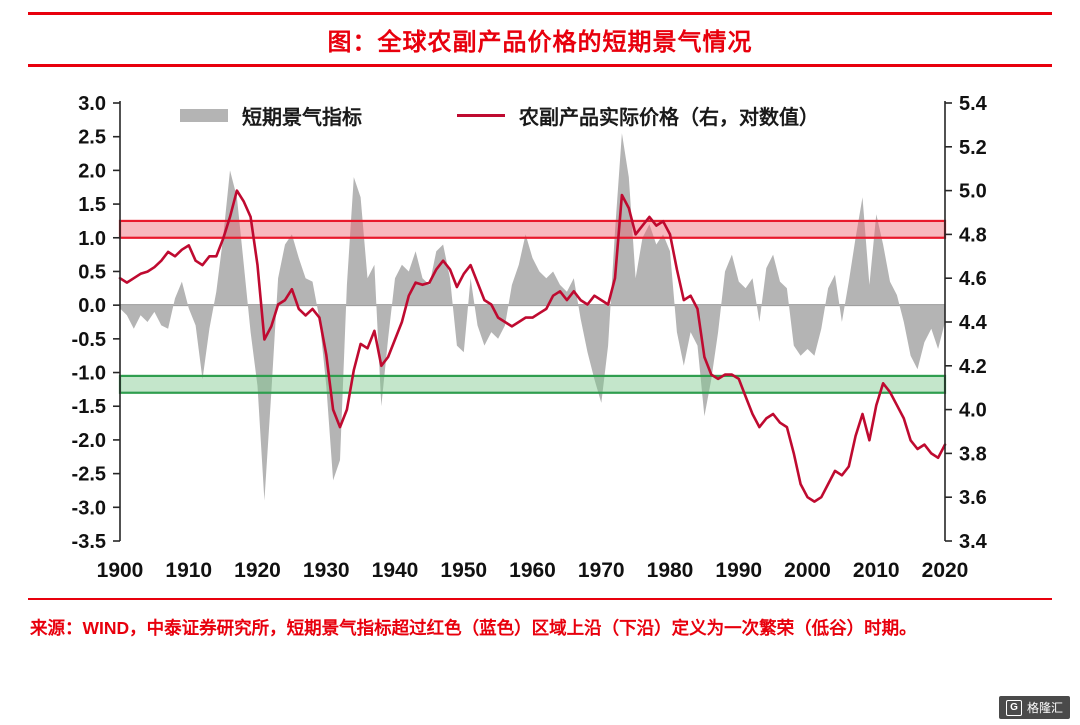  I want to click on x-axis-label: 1940, so click(395, 570).